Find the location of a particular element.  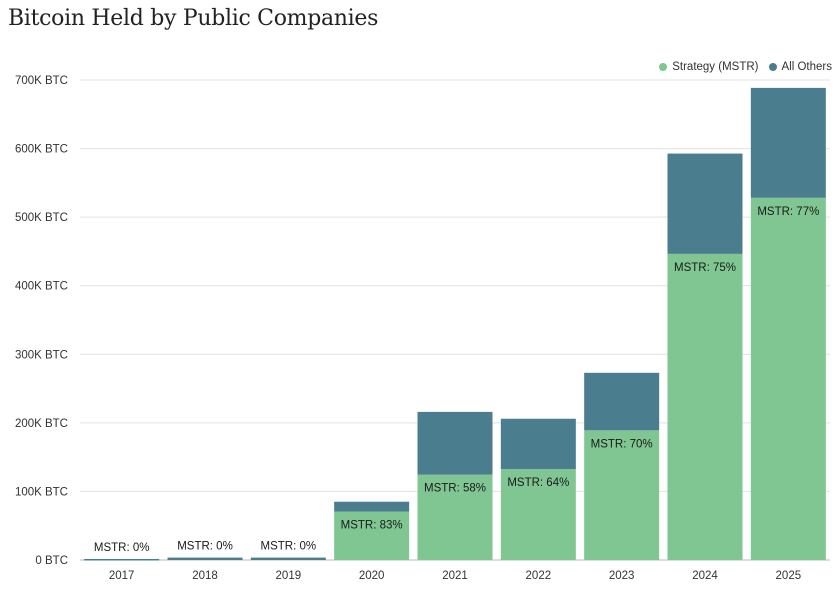

data-label: MSTR: 58% is located at coordinates (455, 489).